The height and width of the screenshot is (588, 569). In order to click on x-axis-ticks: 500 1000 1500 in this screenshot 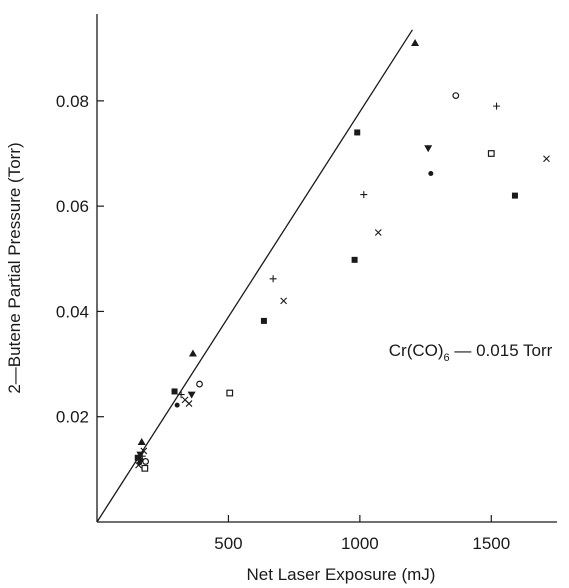, I will do `click(362, 534)`.